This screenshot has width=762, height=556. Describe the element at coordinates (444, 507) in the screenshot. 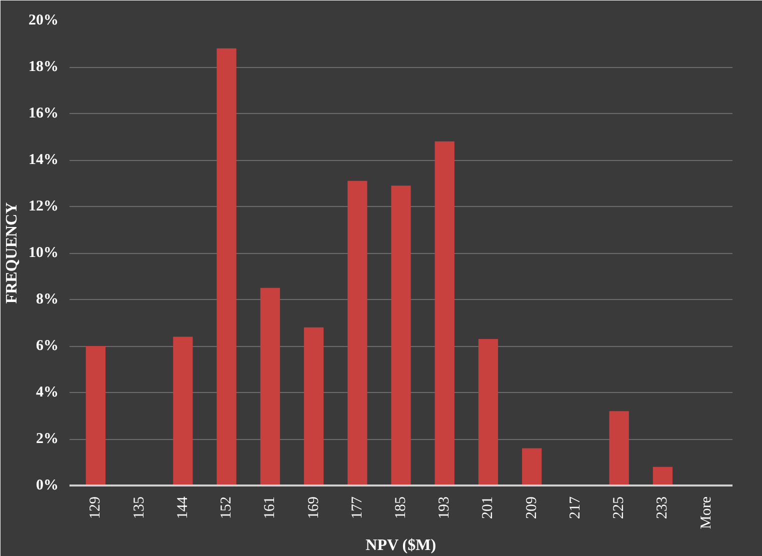

I see `x-tick-label: 193` at that location.